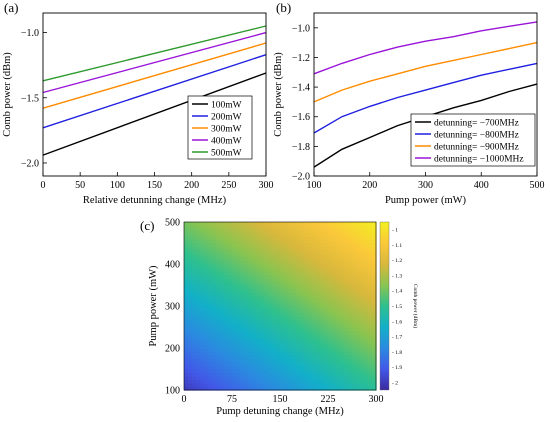  What do you see at coordinates (301, 88) in the screenshot?
I see `y-tick-label: −1.4` at bounding box center [301, 88].